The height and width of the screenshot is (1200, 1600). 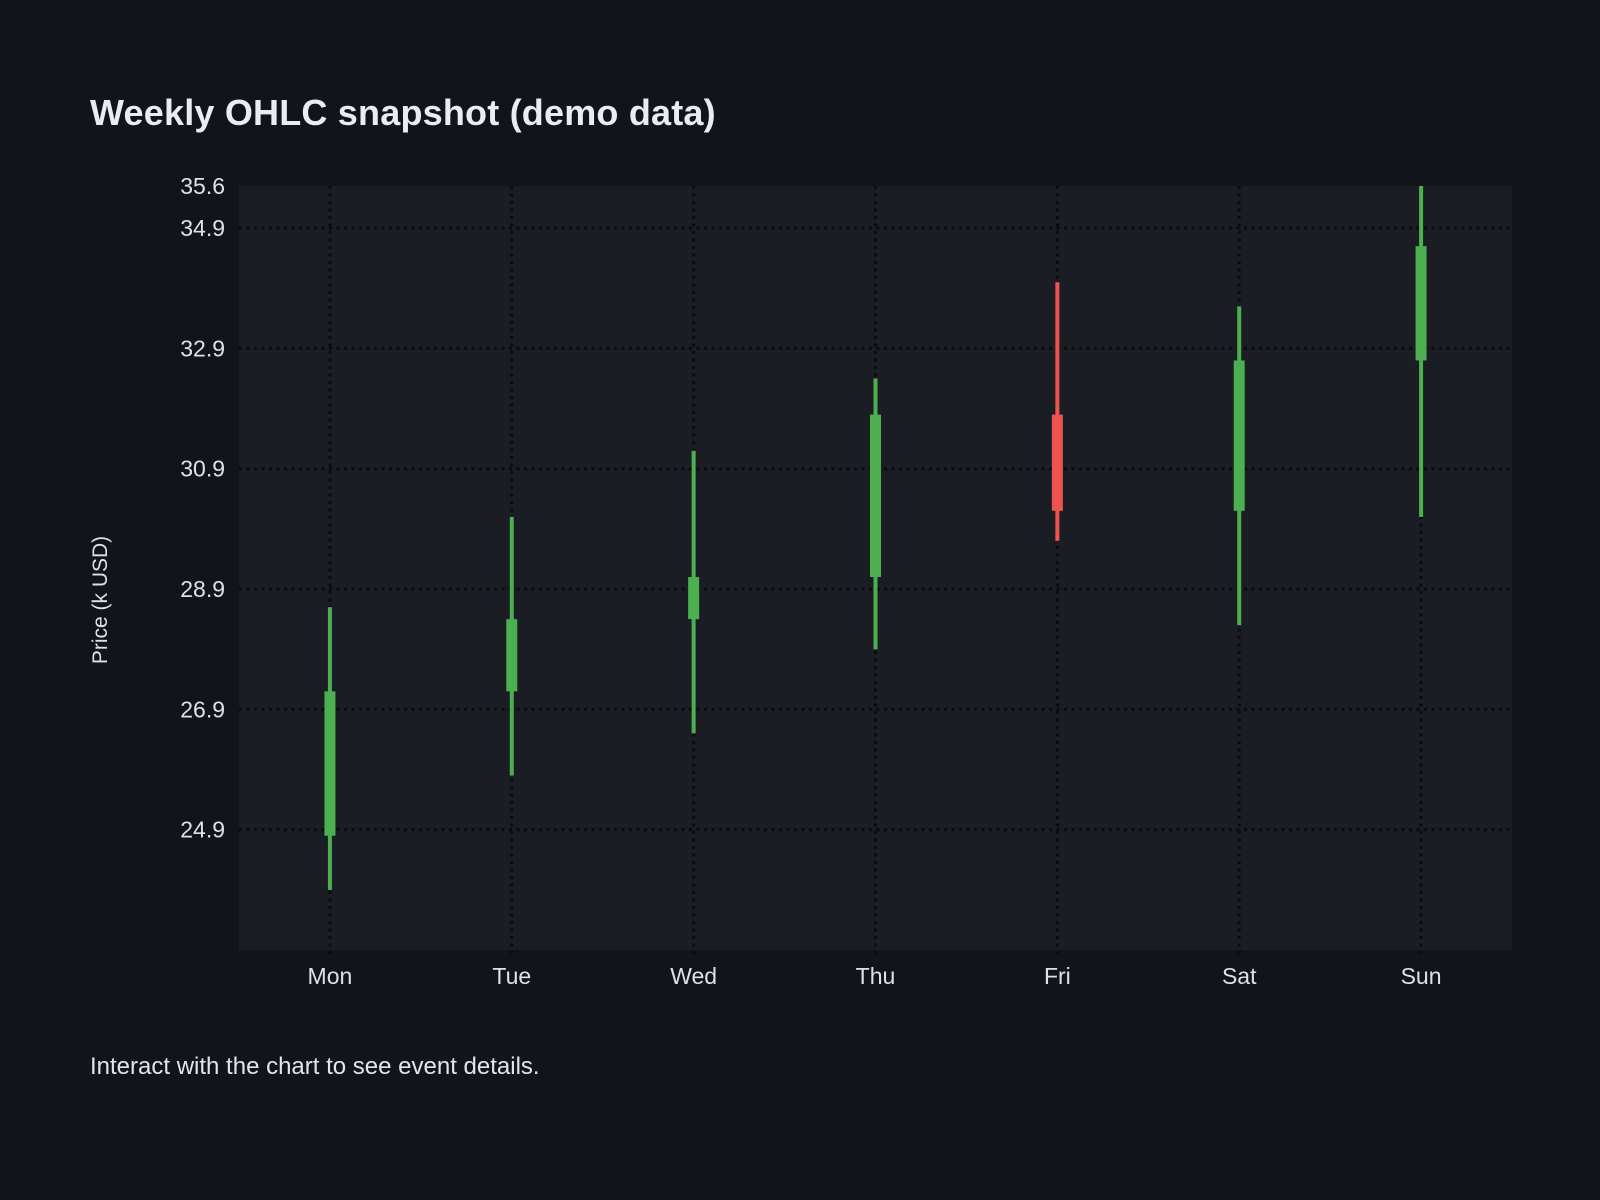 I want to click on candle-tue, so click(x=512, y=646).